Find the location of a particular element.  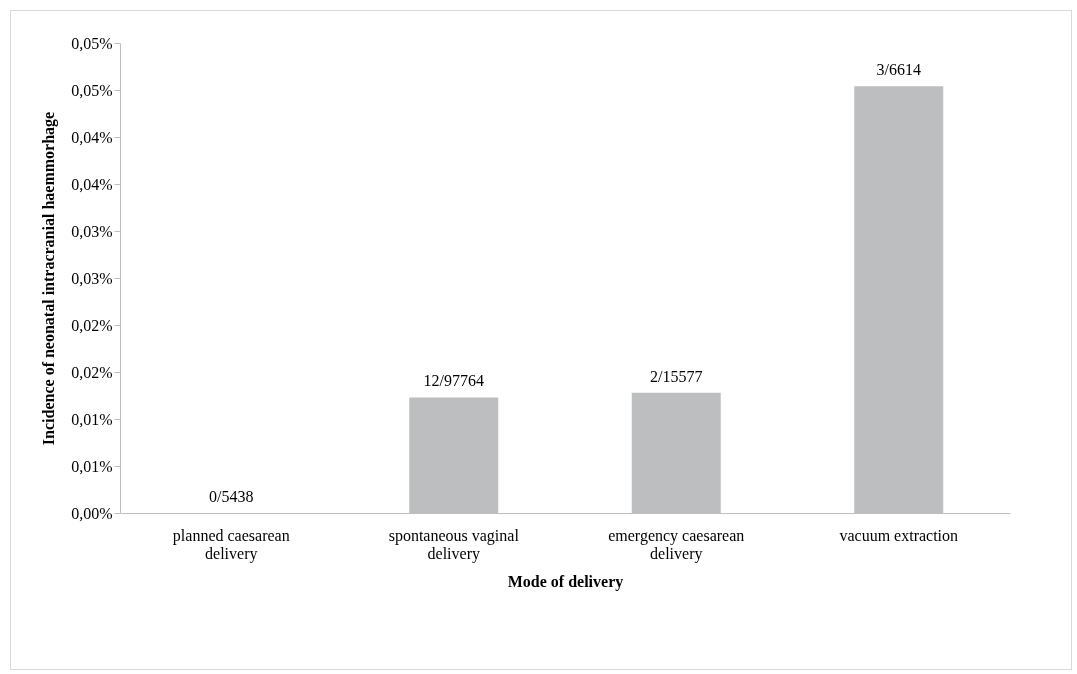

data-label: 3/6614 is located at coordinates (898, 70).